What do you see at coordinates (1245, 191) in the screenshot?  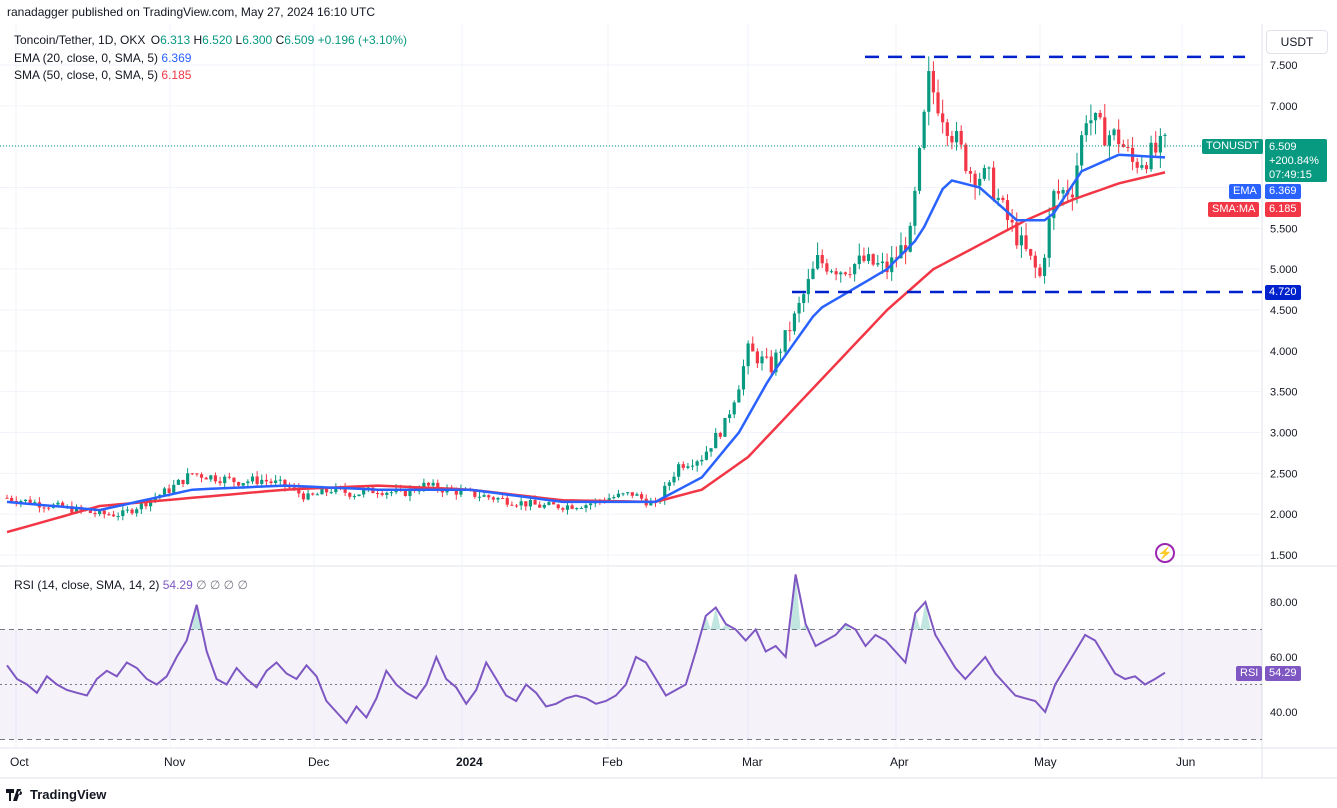 I see `ema-line-tag: EMA` at bounding box center [1245, 191].